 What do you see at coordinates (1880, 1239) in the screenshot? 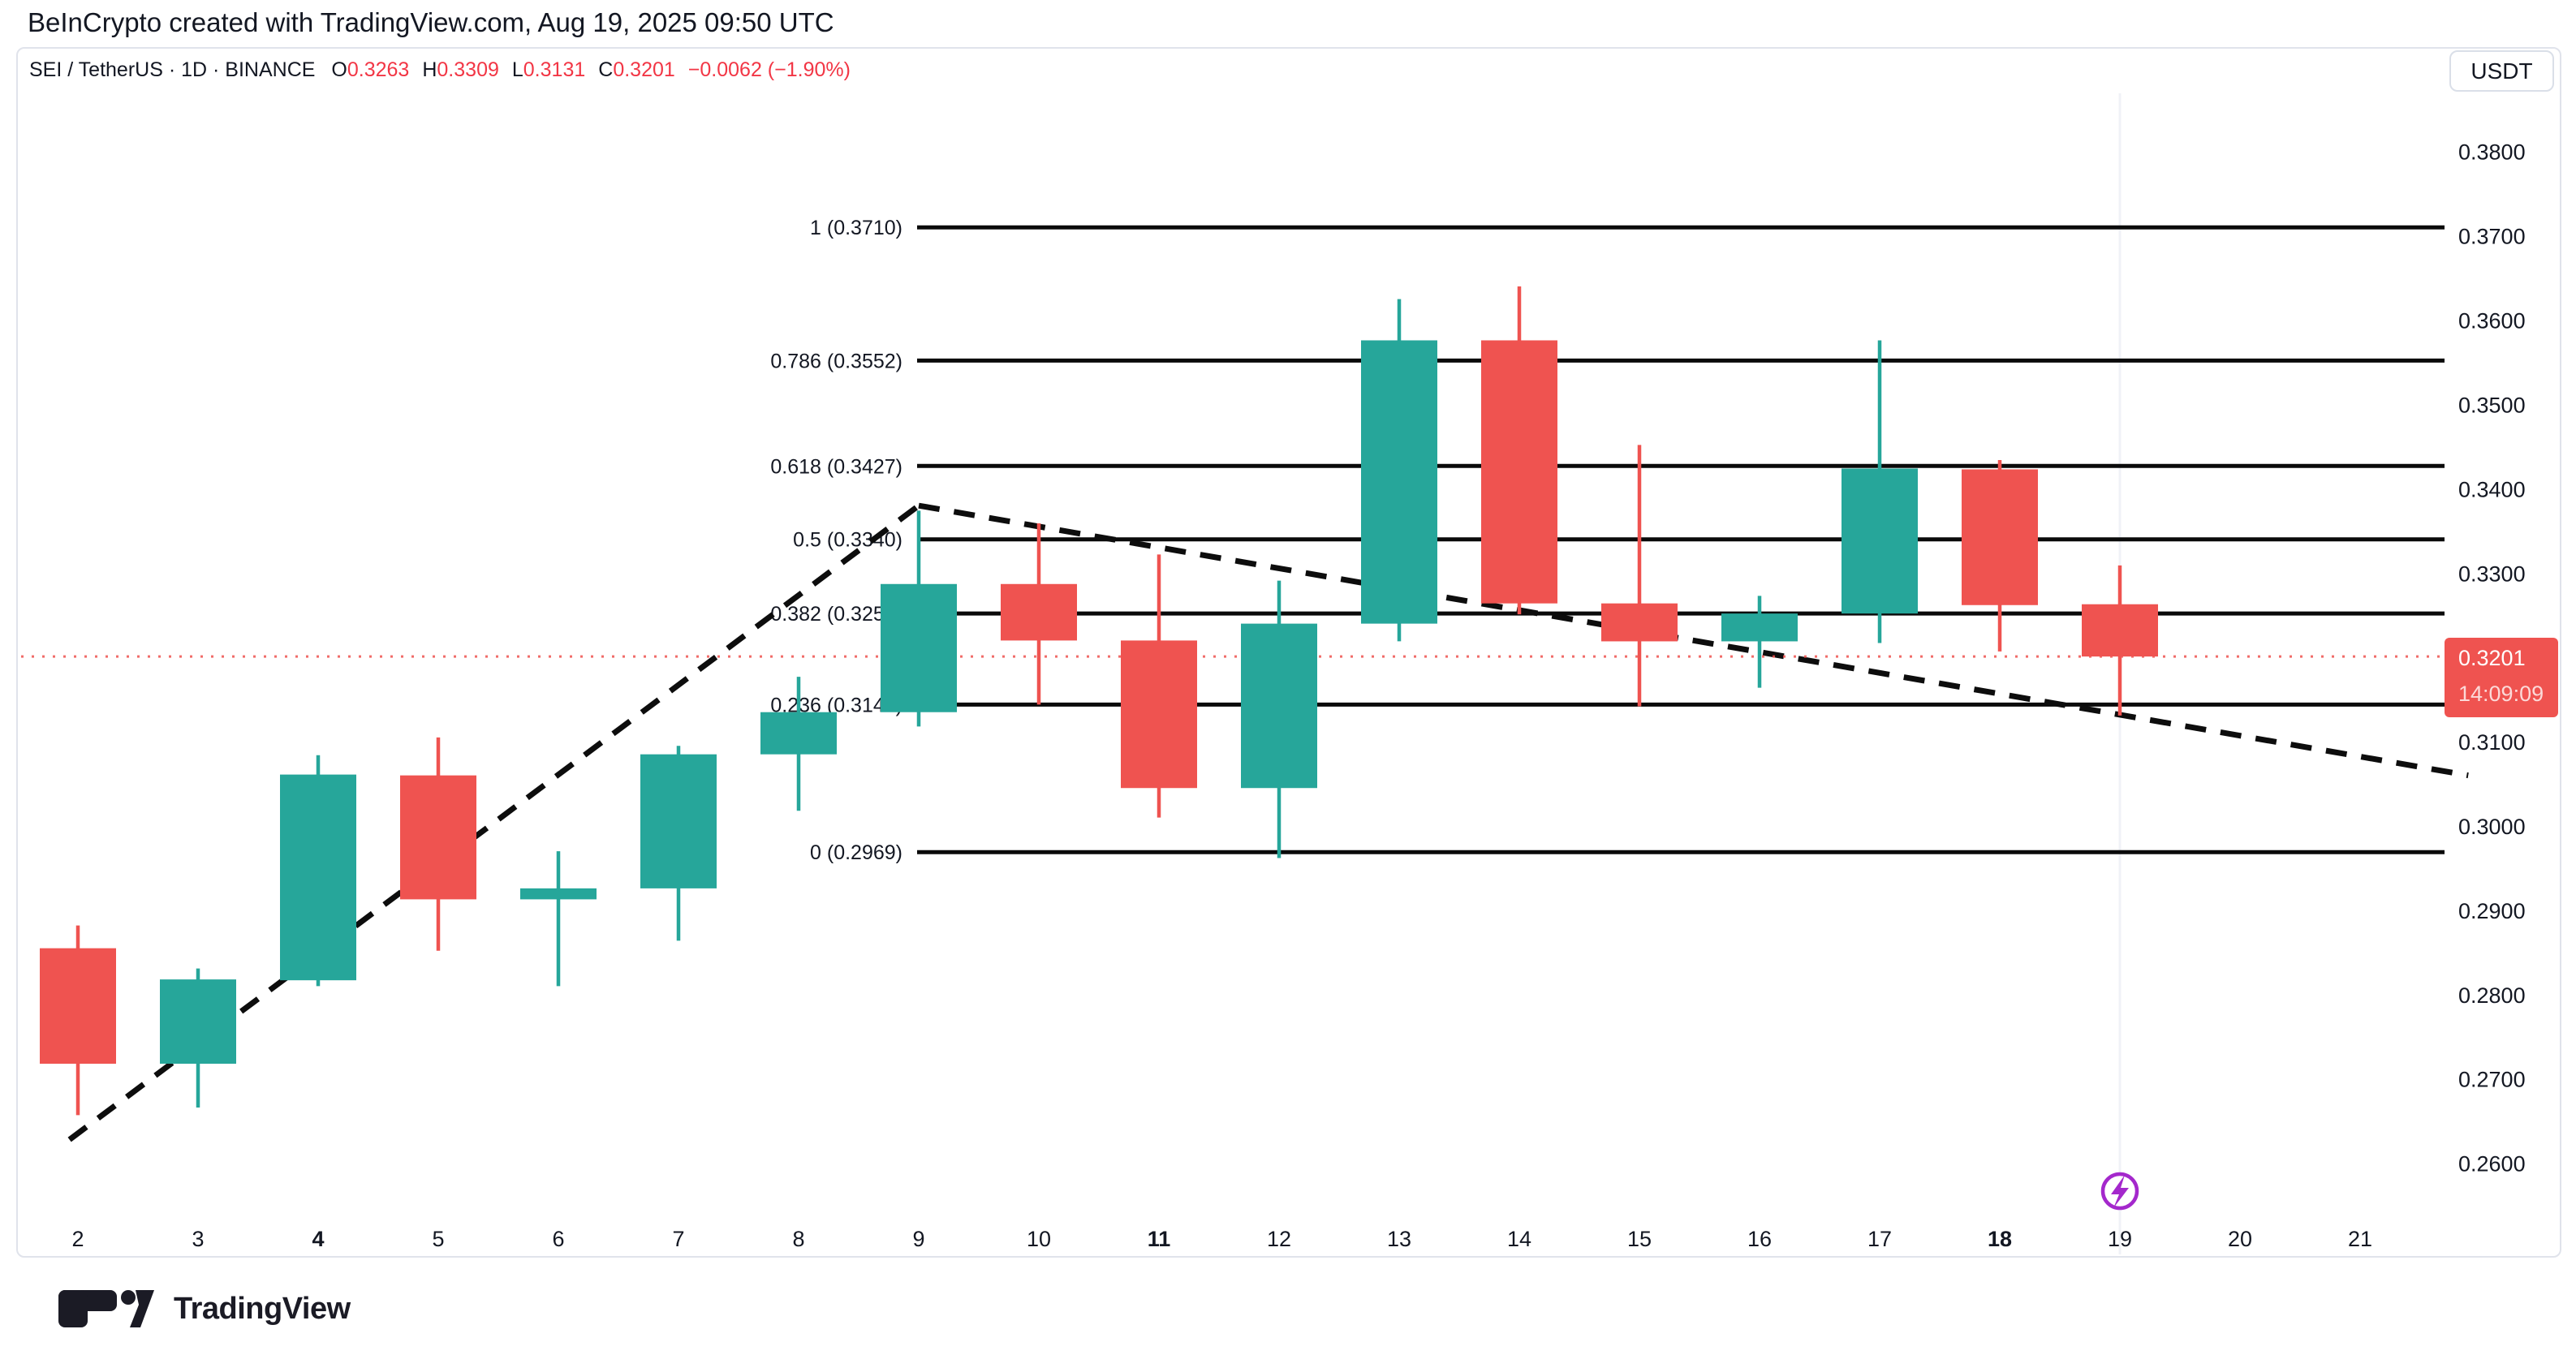
I see `date-label-17: 17` at bounding box center [1880, 1239].